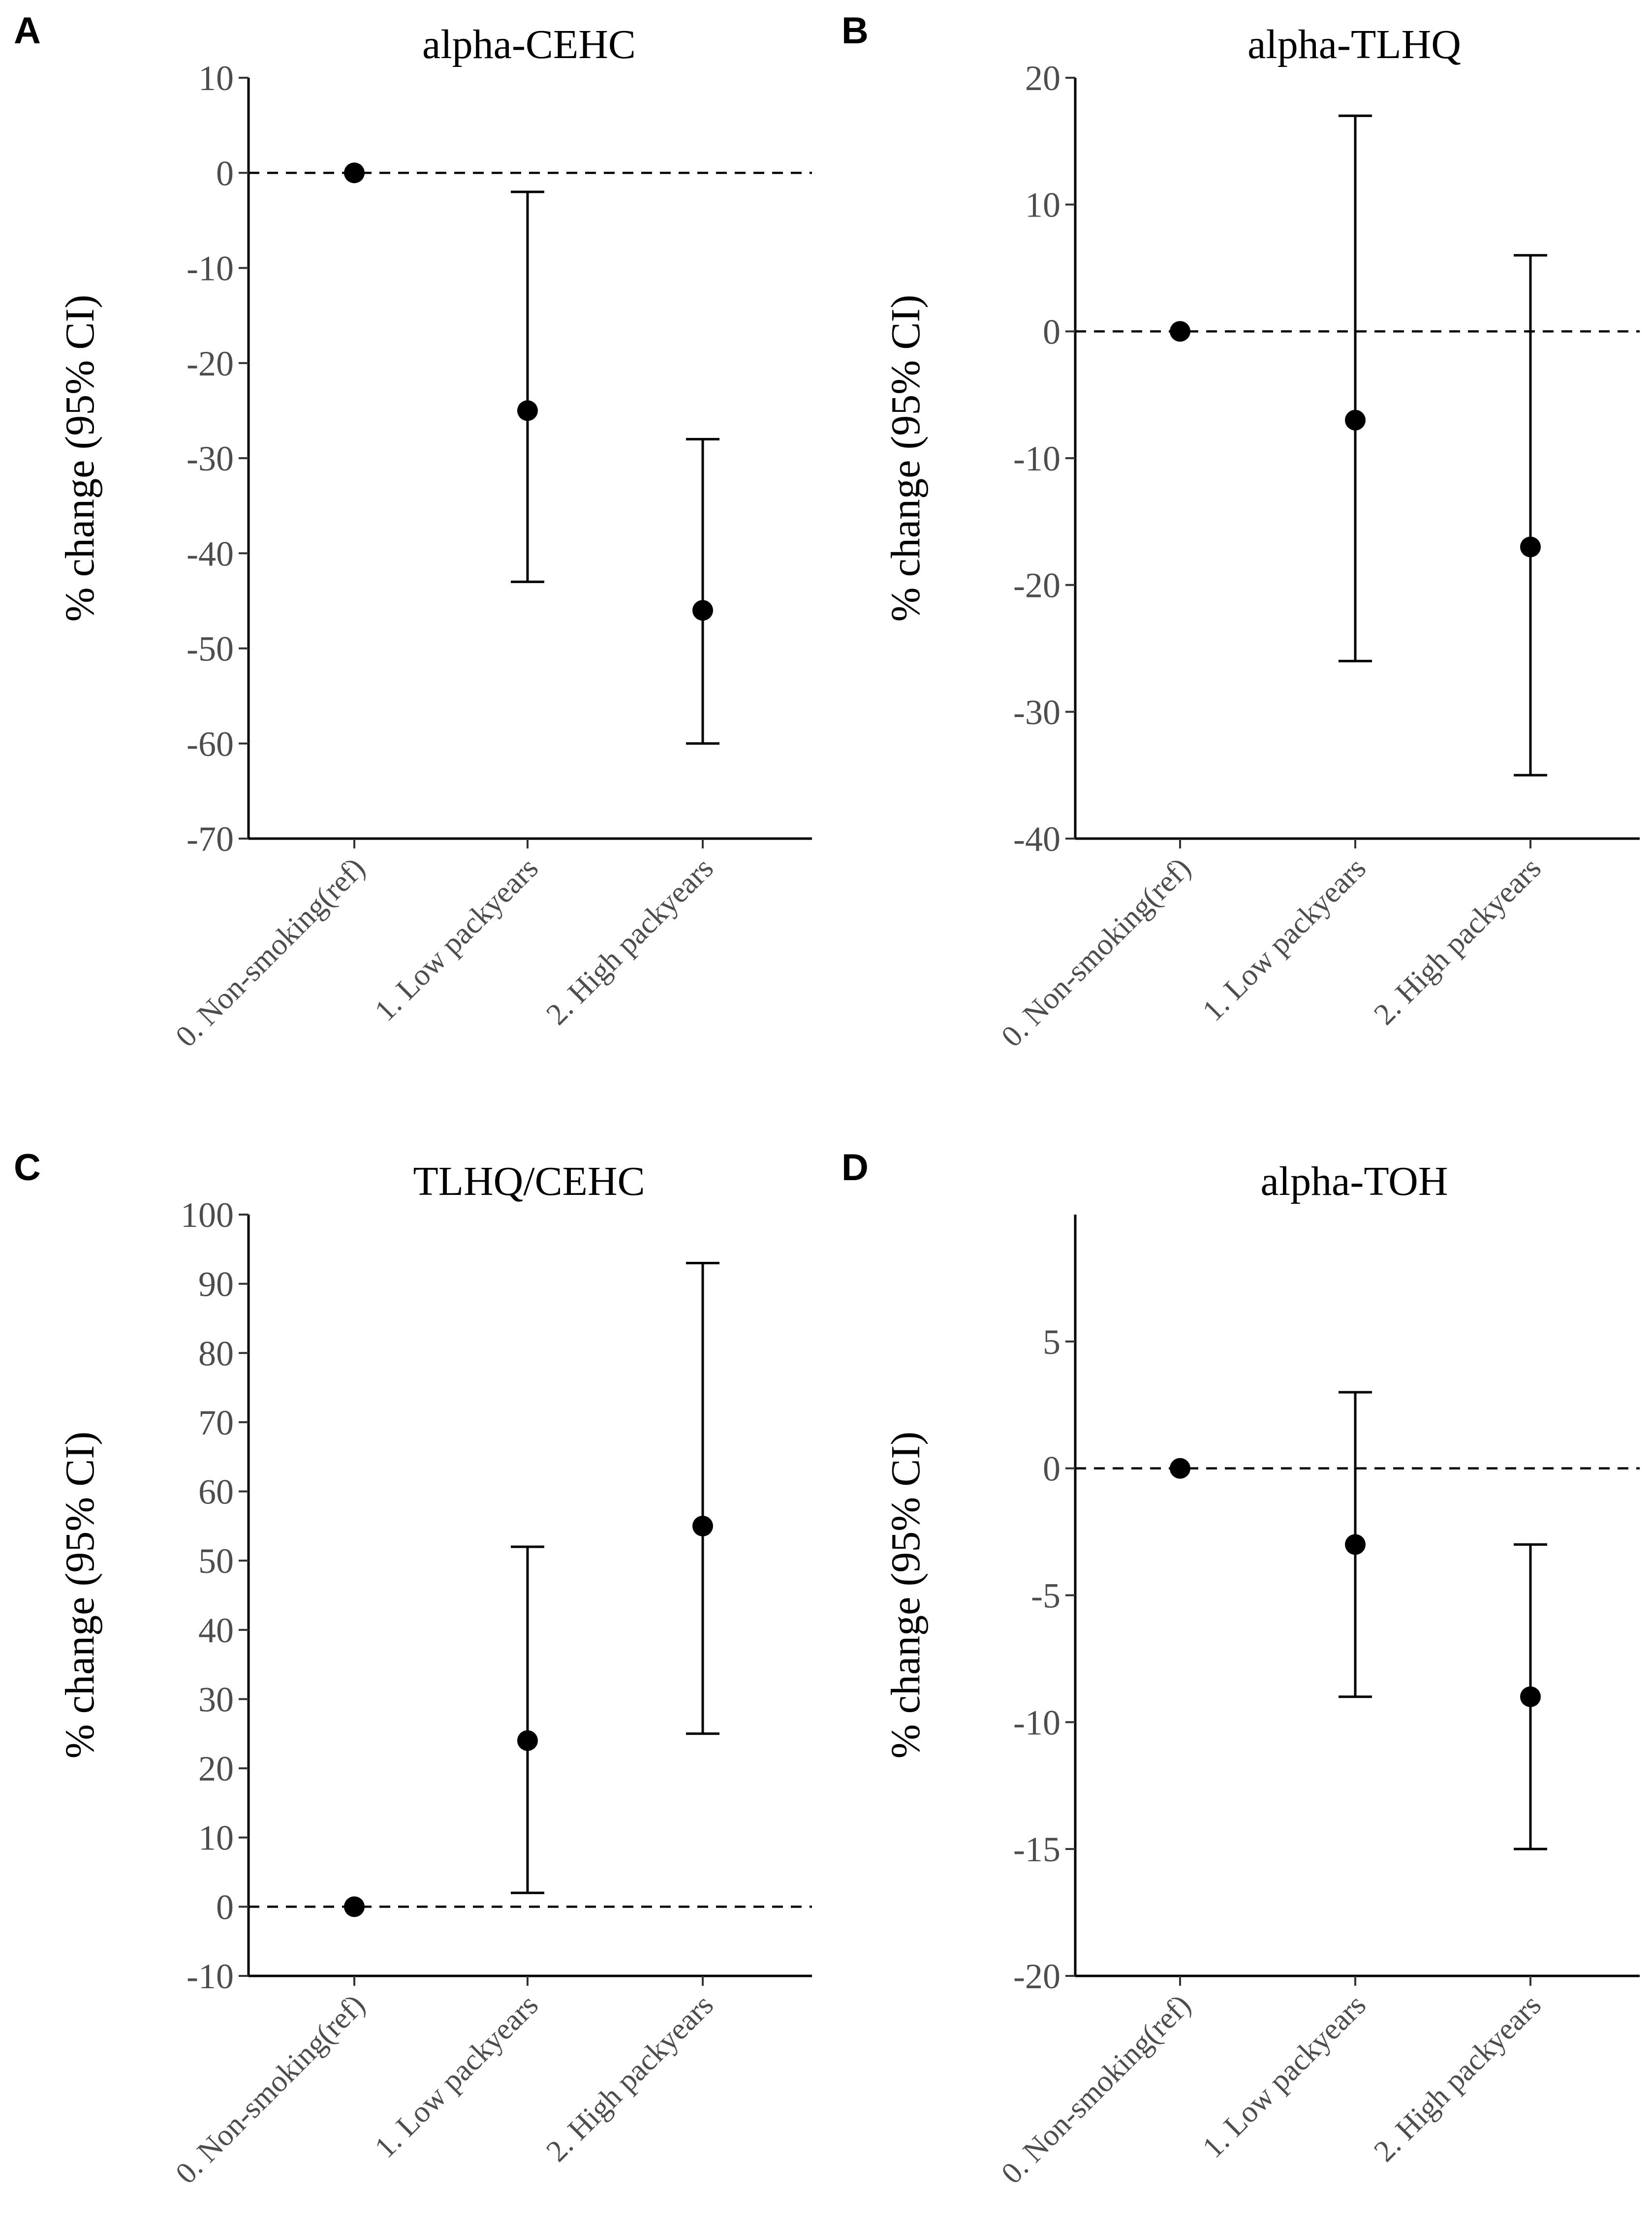  Describe the element at coordinates (529, 44) in the screenshot. I see `chart-title: alpha-CEHC` at that location.